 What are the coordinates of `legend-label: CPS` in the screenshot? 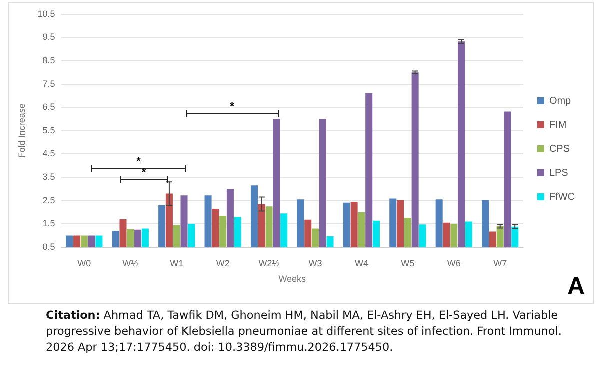 It's located at (559, 149).